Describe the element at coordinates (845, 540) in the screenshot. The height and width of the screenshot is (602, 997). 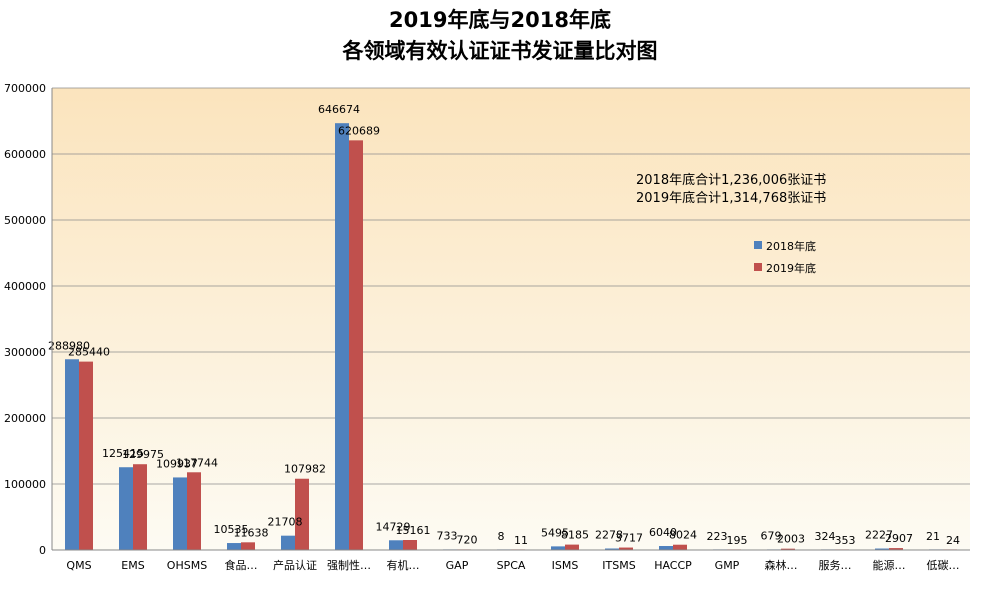
I see `data-label: 353` at that location.